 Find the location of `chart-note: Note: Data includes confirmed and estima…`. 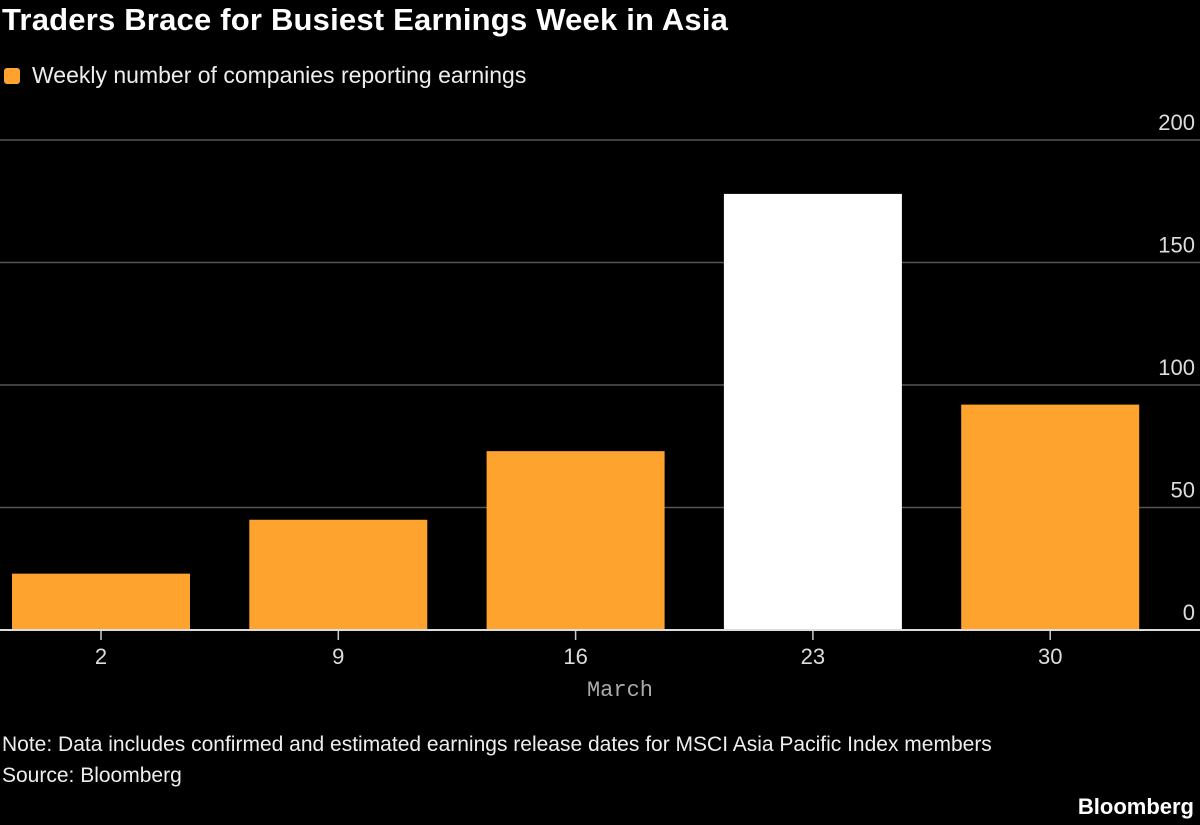

chart-note: Note: Data includes confirmed and estima… is located at coordinates (497, 744).